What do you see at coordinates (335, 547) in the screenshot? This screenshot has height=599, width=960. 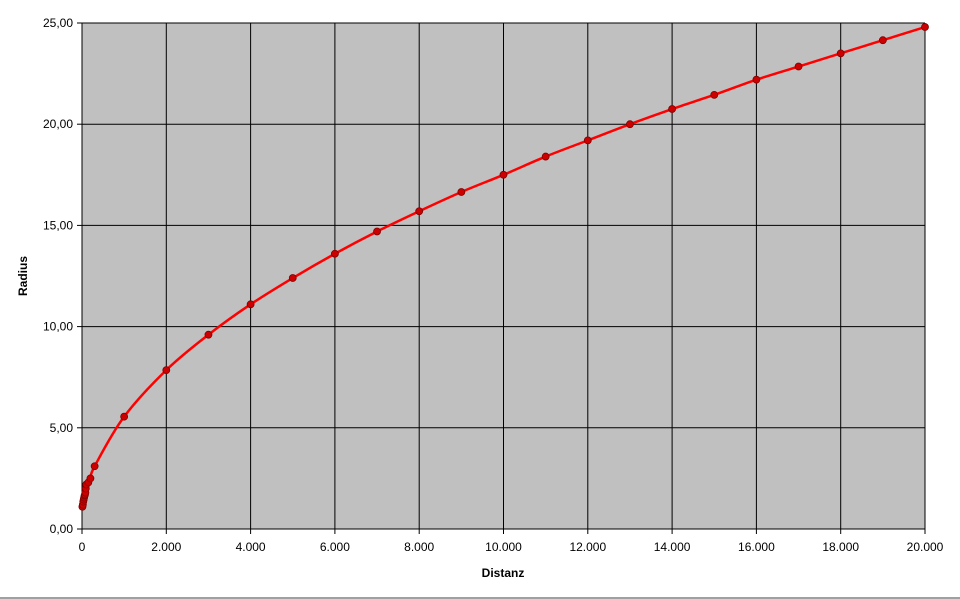 I see `x-tick-label: 6.000` at bounding box center [335, 547].